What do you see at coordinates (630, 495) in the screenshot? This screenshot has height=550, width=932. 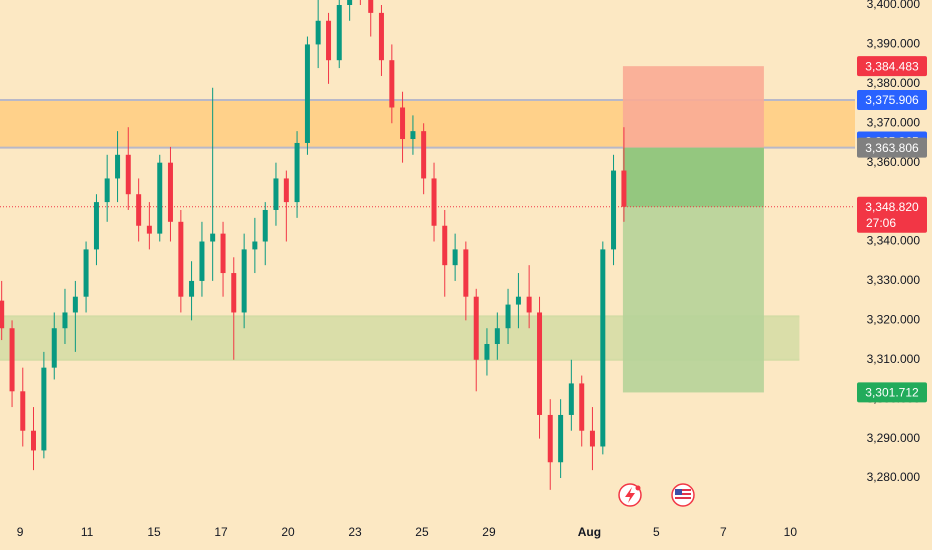 I see `event-icon-lightning` at bounding box center [630, 495].